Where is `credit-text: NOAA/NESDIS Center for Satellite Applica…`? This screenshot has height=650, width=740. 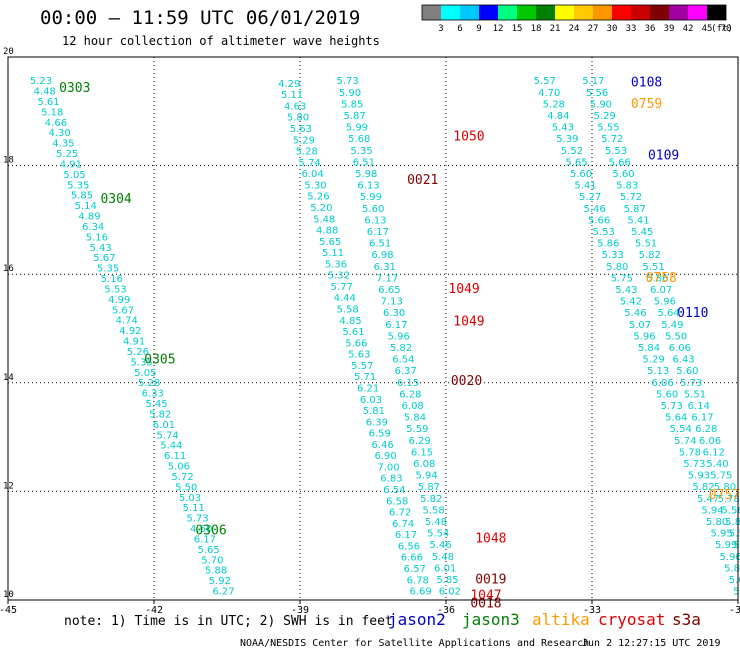
credit-text: NOAA/NESDIS Center for Satellite Applica… is located at coordinates (414, 643).